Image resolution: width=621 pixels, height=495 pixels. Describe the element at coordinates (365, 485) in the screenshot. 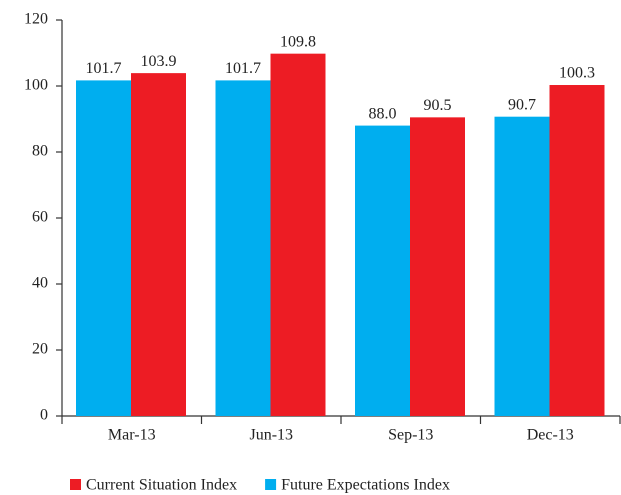

I see `legend-label: Future Expectations Index` at that location.